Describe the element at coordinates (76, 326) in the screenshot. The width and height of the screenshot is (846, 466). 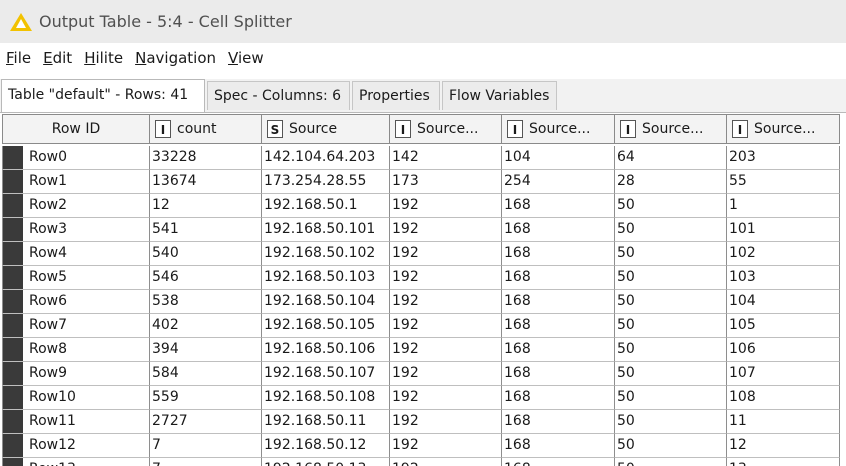
I see `row-id-cell: Row7` at that location.